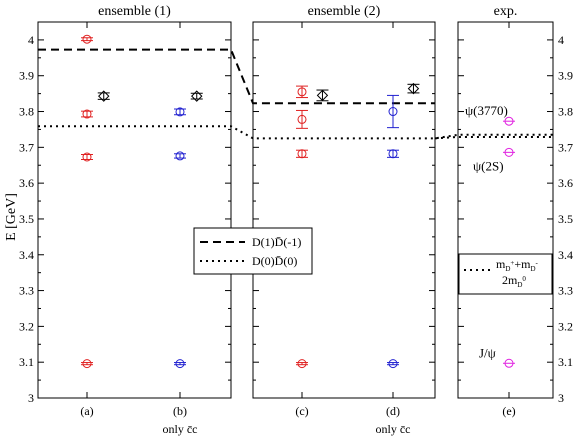 The width and height of the screenshot is (581, 440). I want to click on y-tick-label-right: 3.3, so click(565, 291).